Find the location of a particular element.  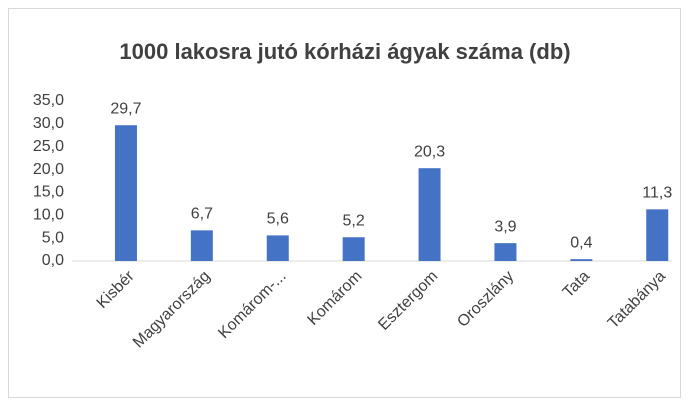

data-label: 20,3 is located at coordinates (429, 151).